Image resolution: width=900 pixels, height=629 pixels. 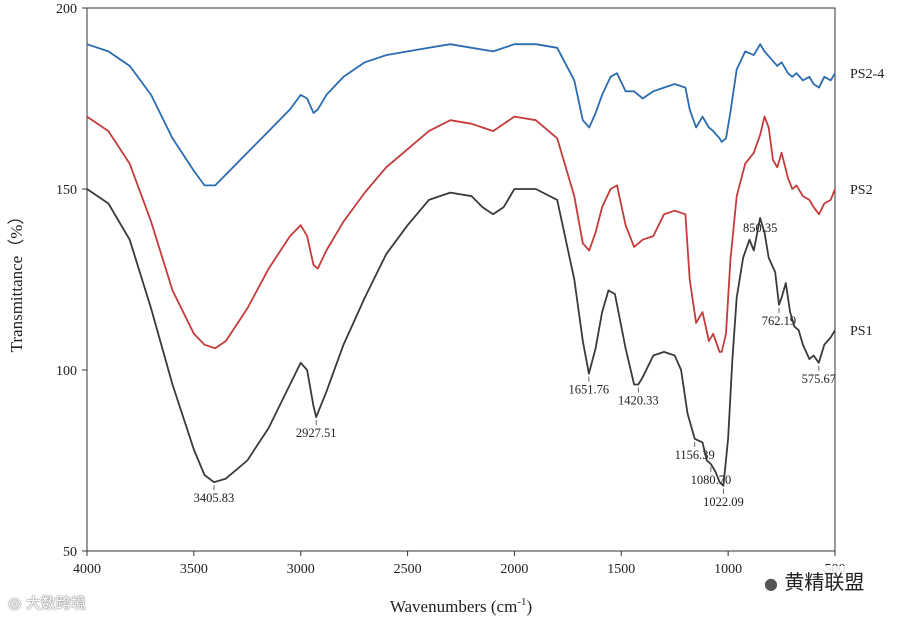 What do you see at coordinates (459, 564) in the screenshot?
I see `x-axis-ticks: 4000350030002500200015001000500` at bounding box center [459, 564].